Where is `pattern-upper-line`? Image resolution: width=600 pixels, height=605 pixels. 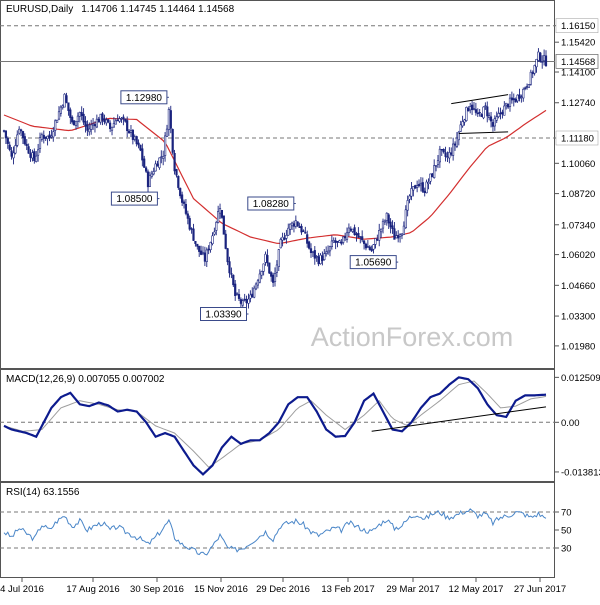 pattern-upper-line is located at coordinates (480, 99).